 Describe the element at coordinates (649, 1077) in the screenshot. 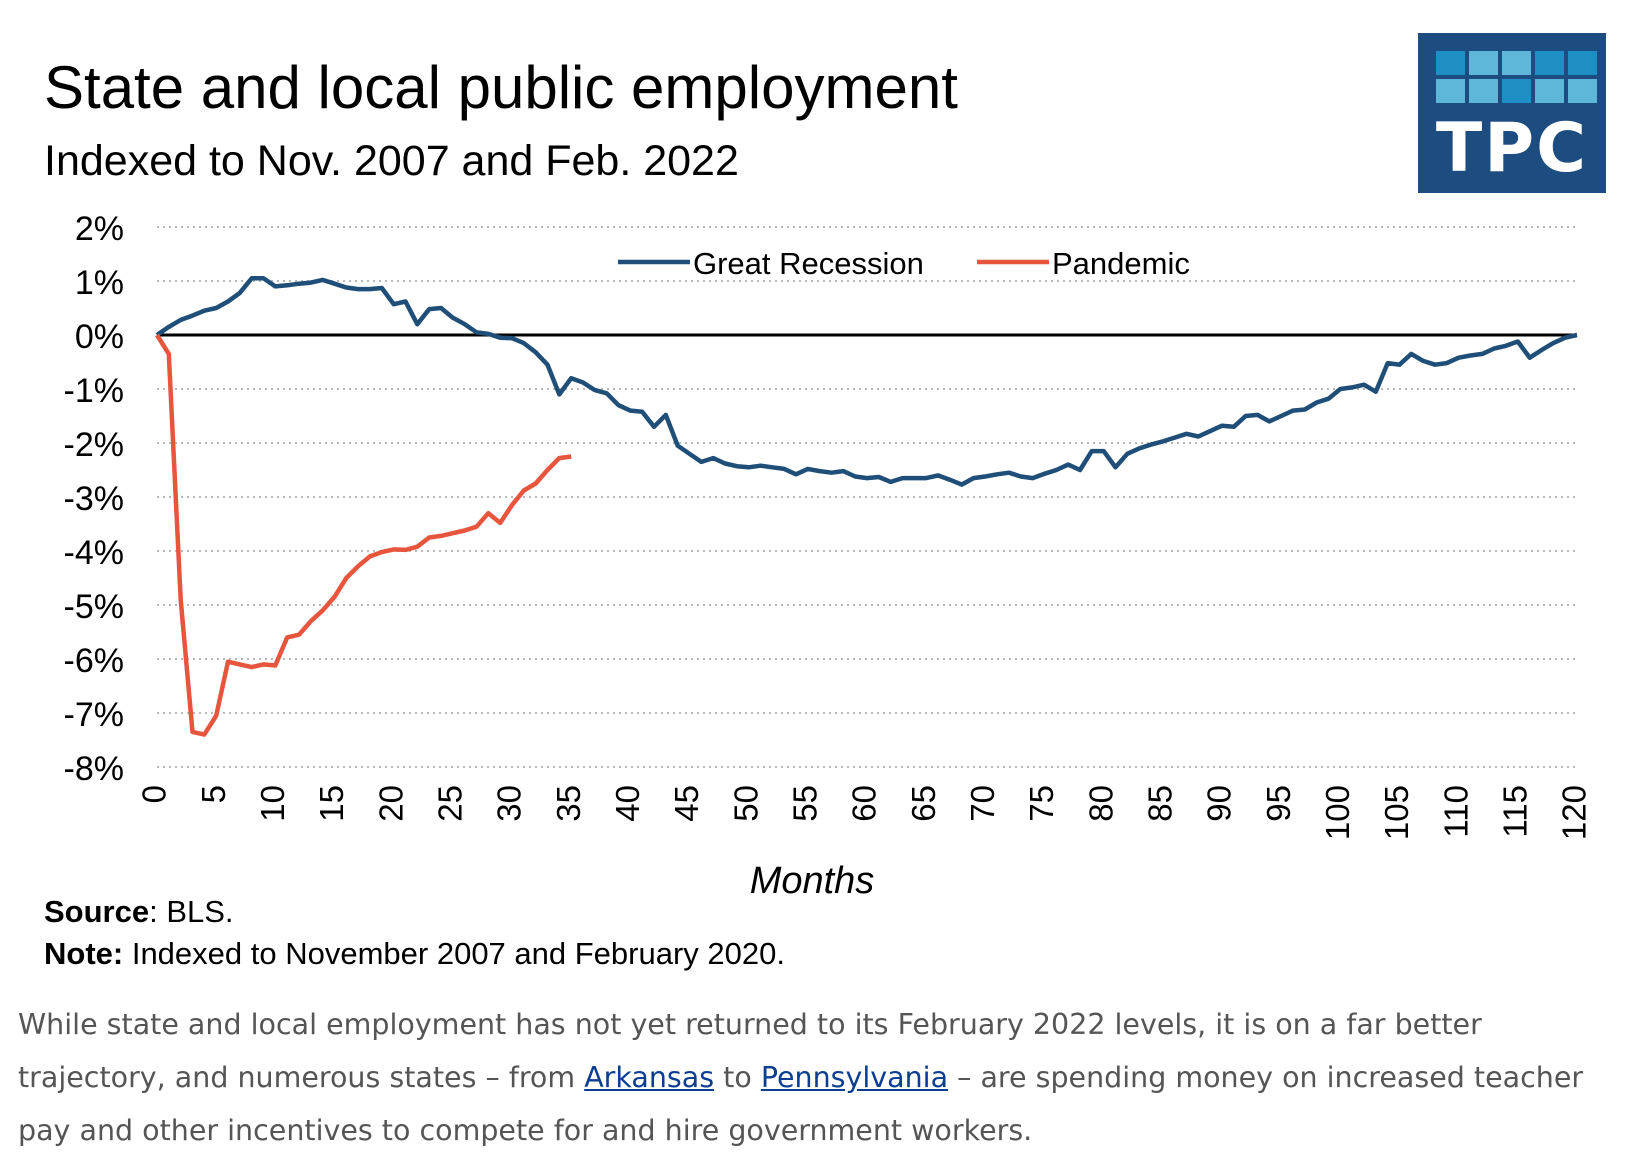

I see `arkansas-link: Arkansas` at that location.